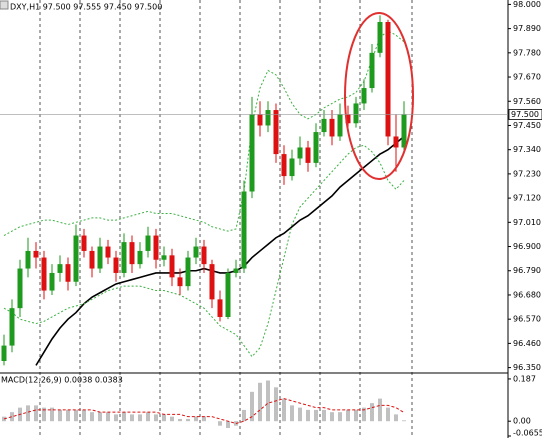 The width and height of the screenshot is (542, 438). What do you see at coordinates (527, 4) in the screenshot?
I see `y-tick-label: 98.000` at bounding box center [527, 4].